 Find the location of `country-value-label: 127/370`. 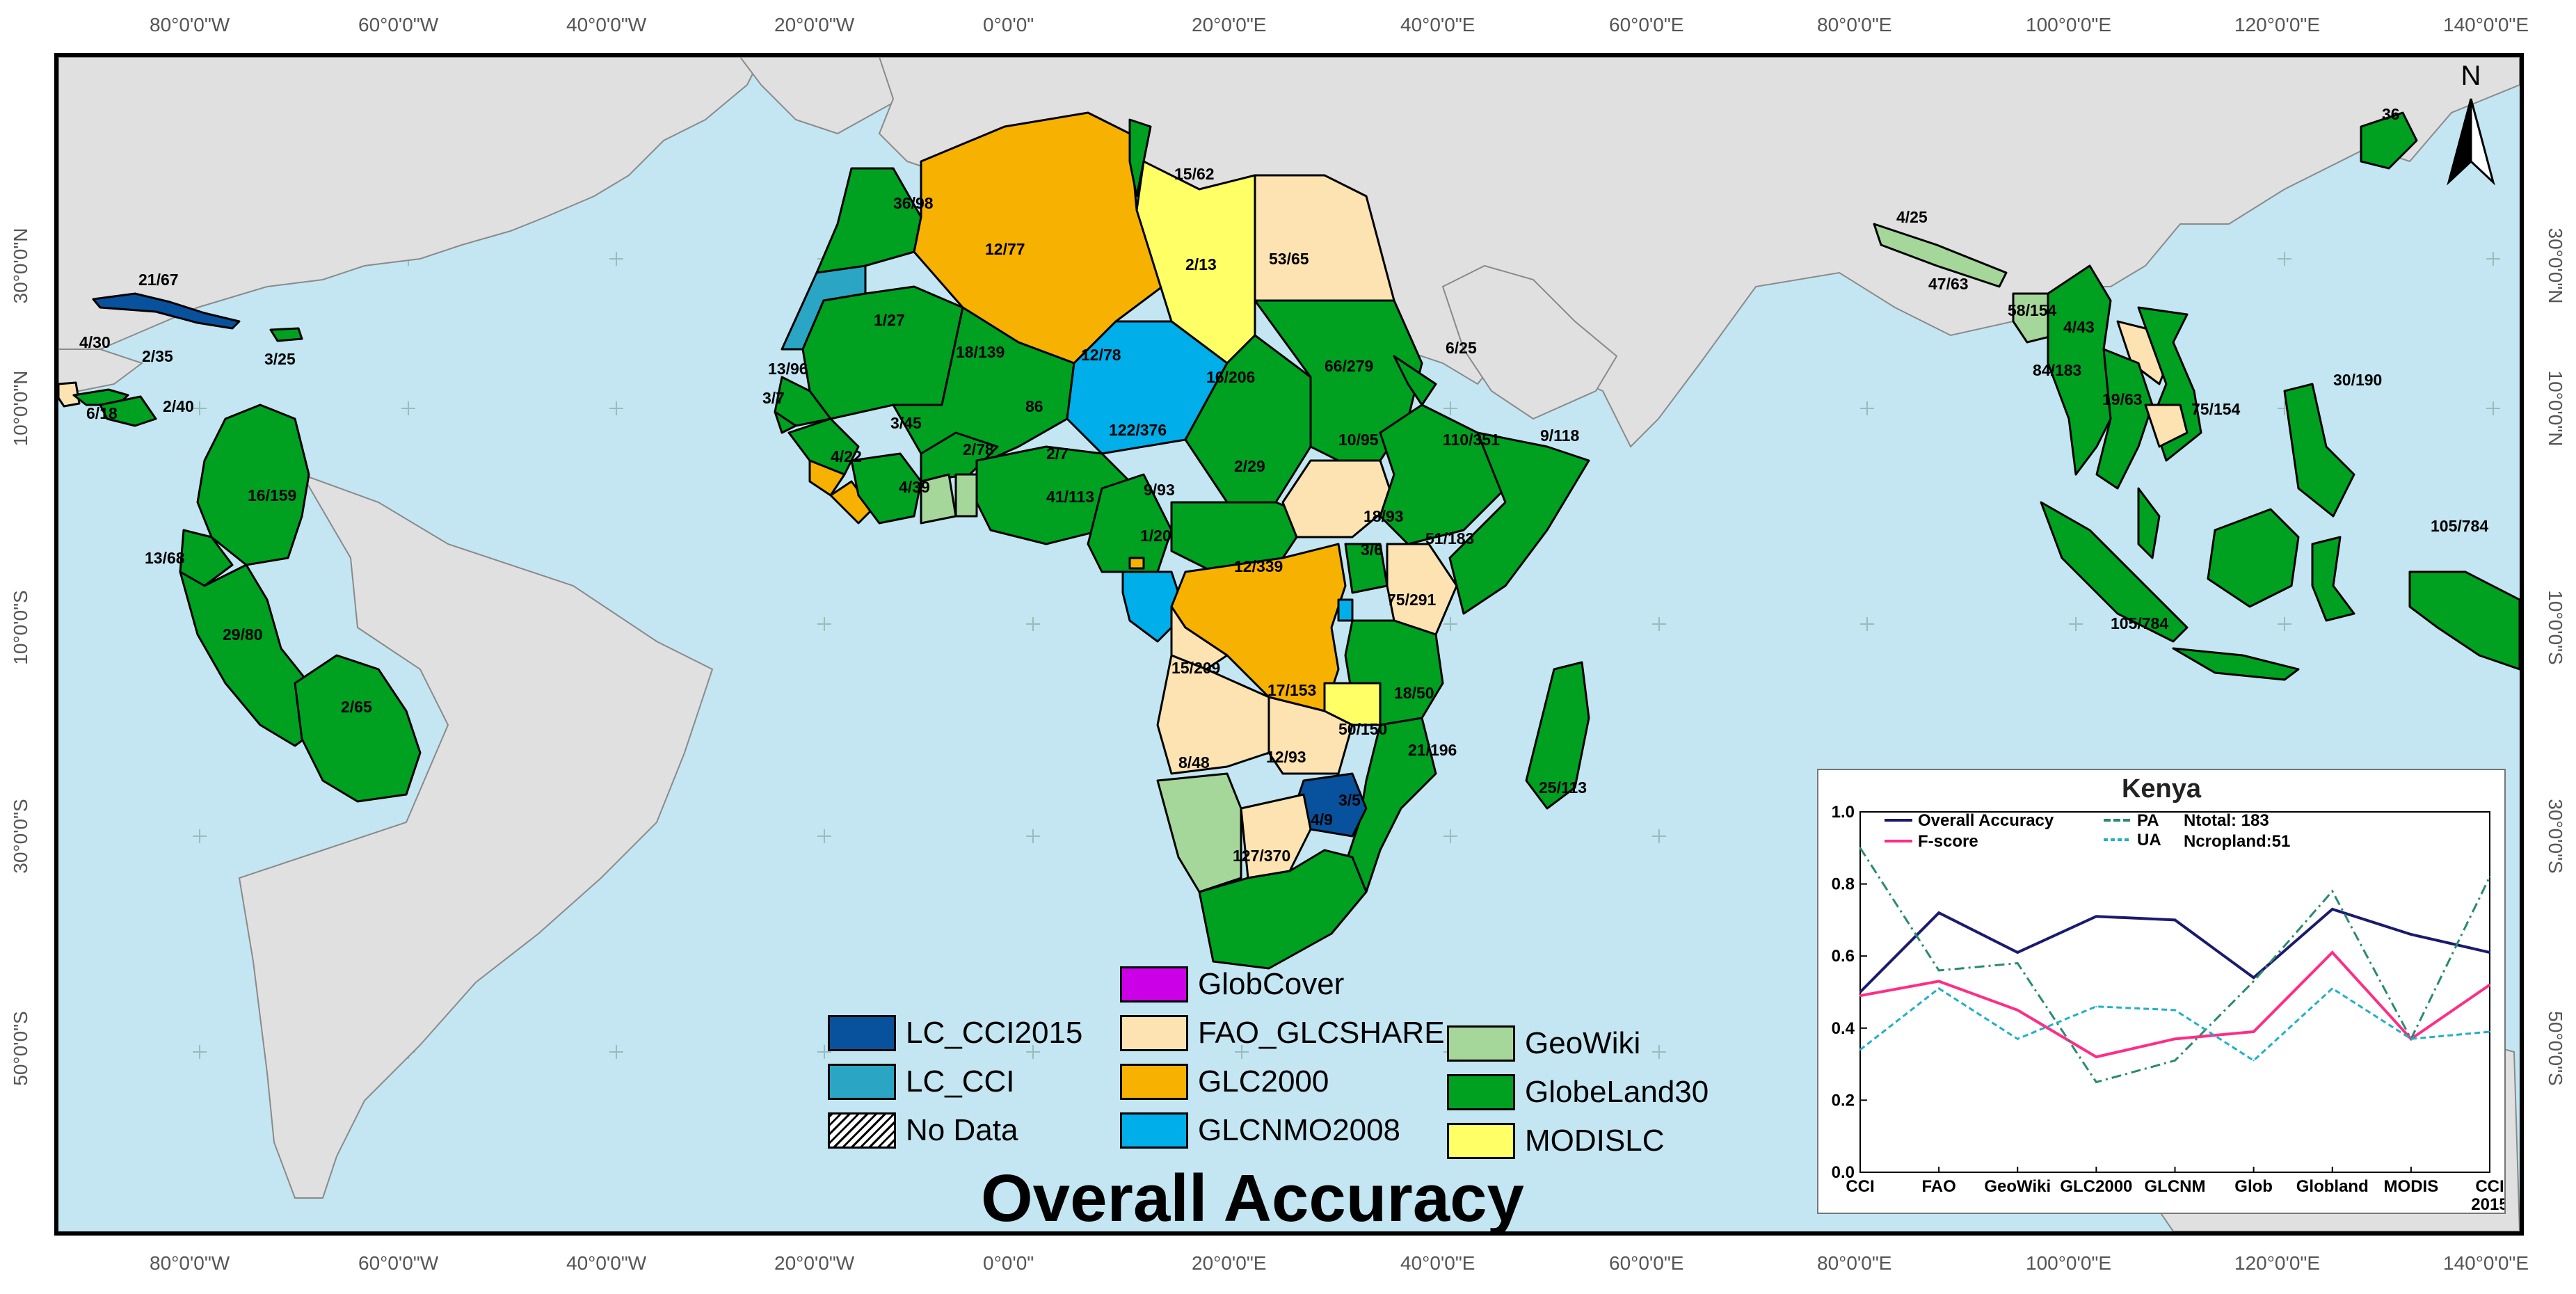

country-value-label: 127/370 is located at coordinates (1261, 856).